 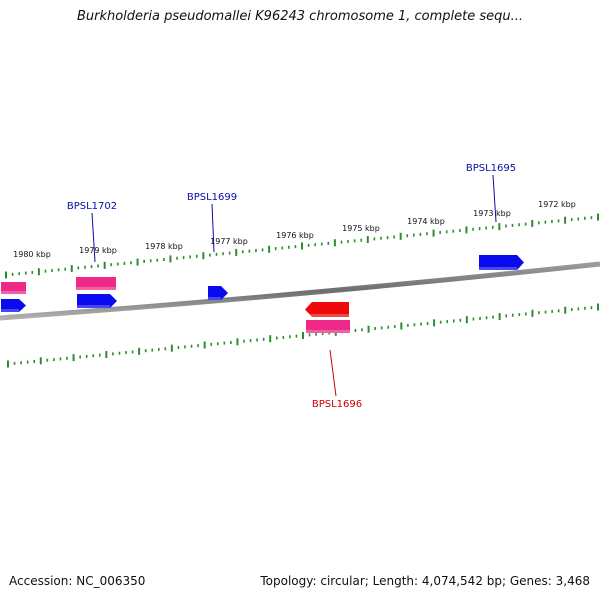 What do you see at coordinates (426, 221) in the screenshot?
I see `kbp-label: 1974 kbp` at bounding box center [426, 221].